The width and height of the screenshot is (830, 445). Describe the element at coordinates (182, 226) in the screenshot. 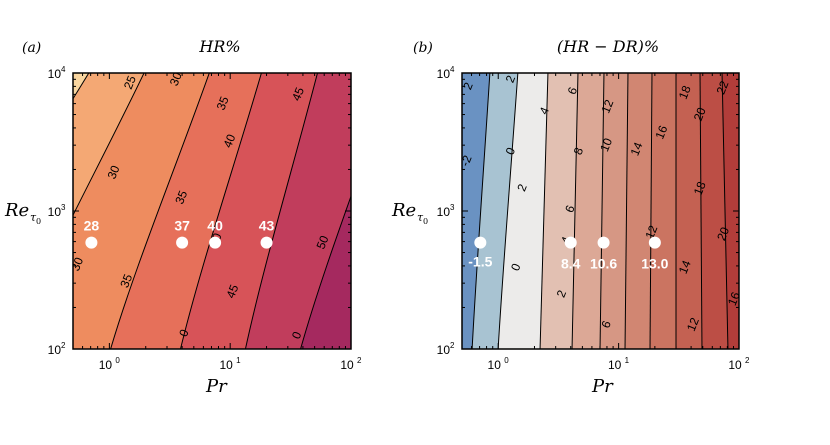

I see `data-point-label: 37` at that location.